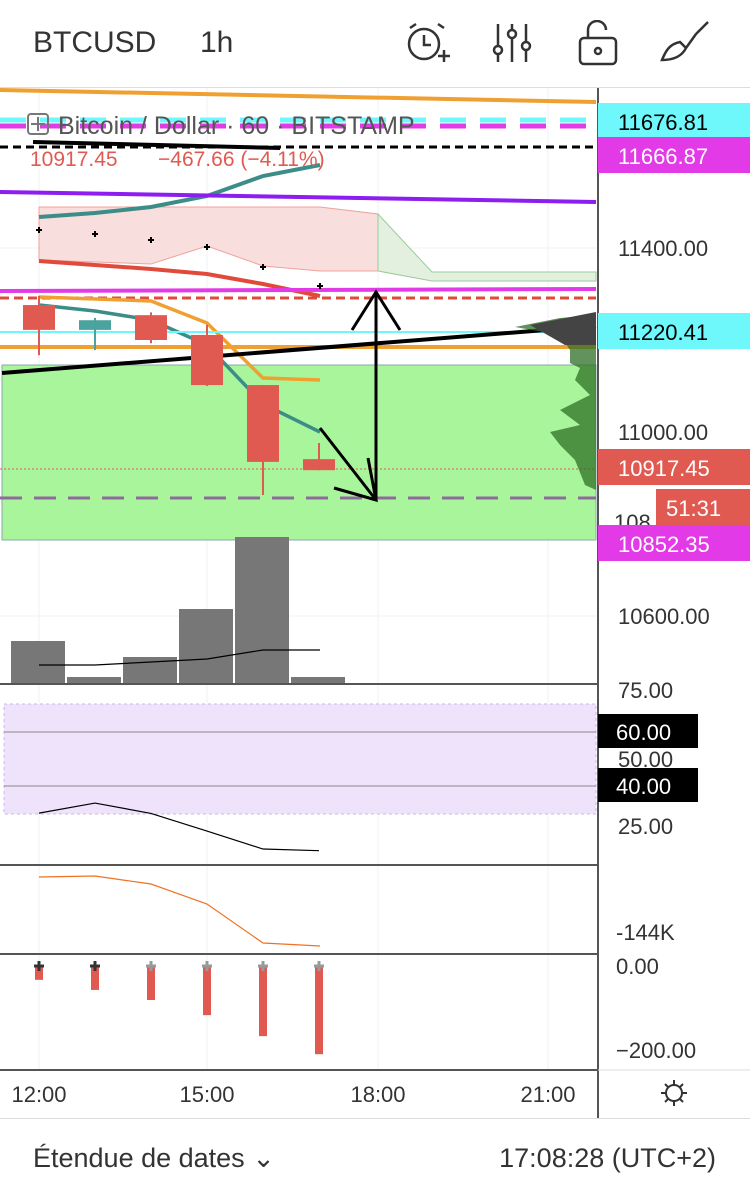 The height and width of the screenshot is (1190, 750). I want to click on time-axis: 12:00 15:00 18:00 21:00, so click(293, 1094).